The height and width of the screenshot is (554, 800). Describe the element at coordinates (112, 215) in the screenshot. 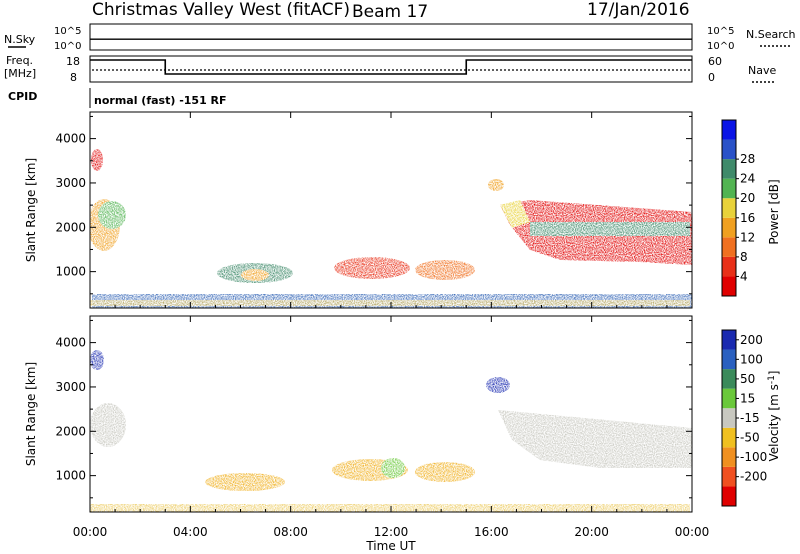

I see `power-echo-b2` at that location.